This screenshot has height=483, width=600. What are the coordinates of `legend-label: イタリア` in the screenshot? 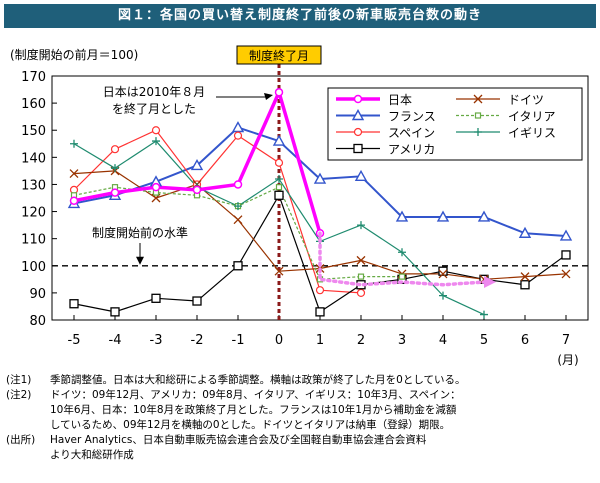 It's located at (532, 117).